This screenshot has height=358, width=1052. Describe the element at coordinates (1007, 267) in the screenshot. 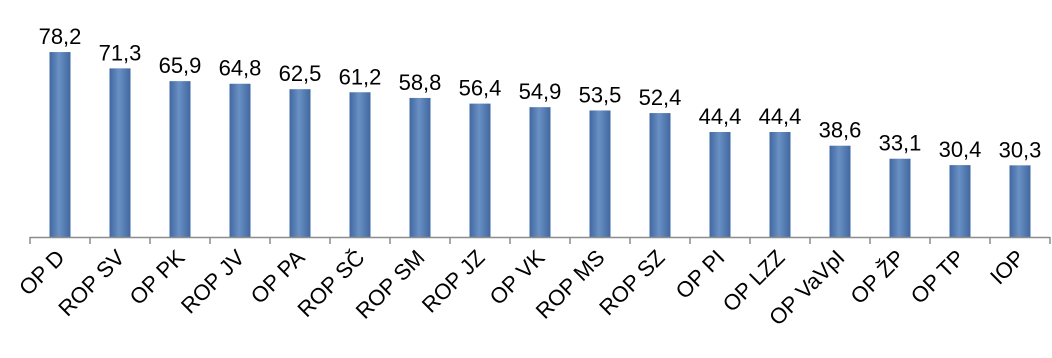

I see `category-label: IOP` at that location.